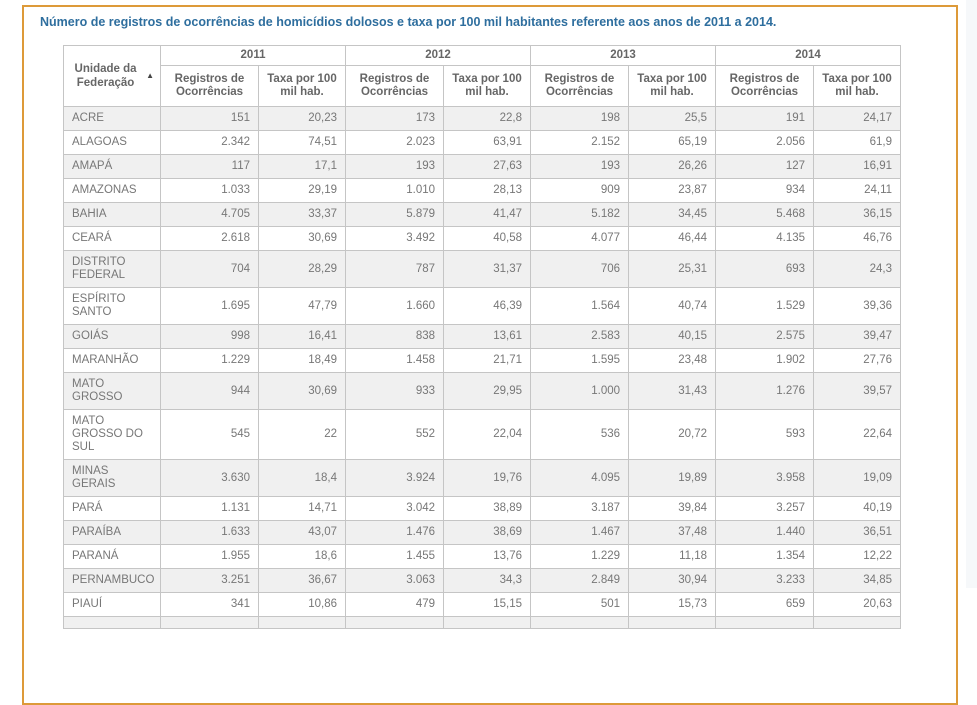  Describe the element at coordinates (672, 142) in the screenshot. I see `value-cell: 65,19` at that location.